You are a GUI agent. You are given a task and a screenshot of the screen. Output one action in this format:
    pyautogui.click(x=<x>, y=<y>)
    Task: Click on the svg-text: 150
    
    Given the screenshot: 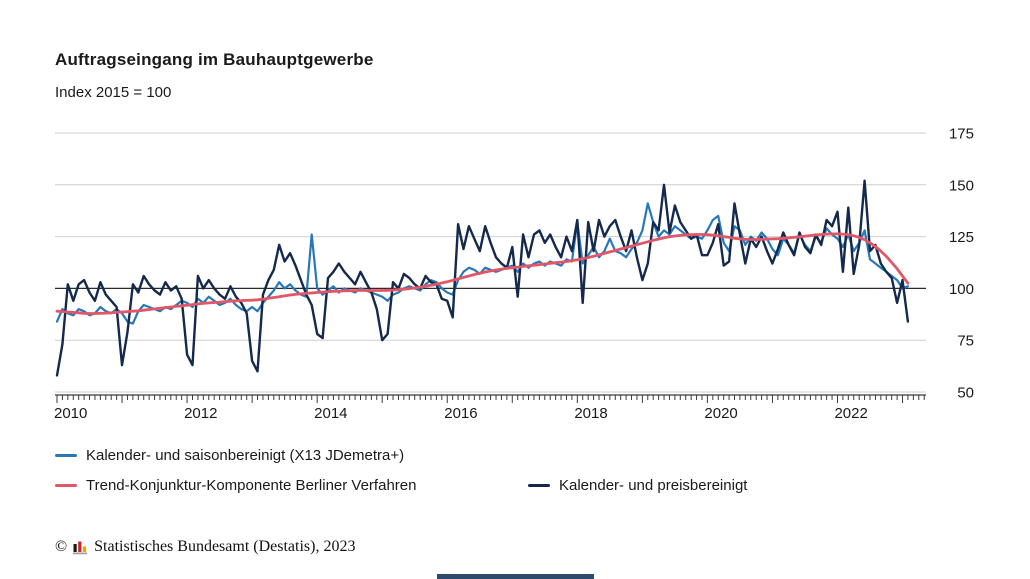 What is the action you would take?
    pyautogui.click(x=961, y=185)
    